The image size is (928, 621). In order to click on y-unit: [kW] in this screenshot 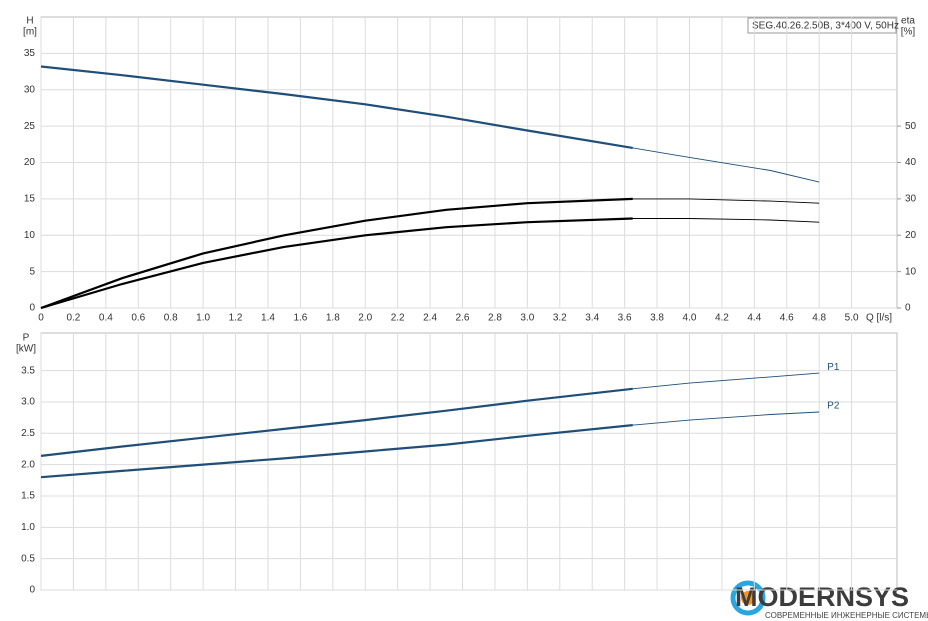, I will do `click(26, 349)`.